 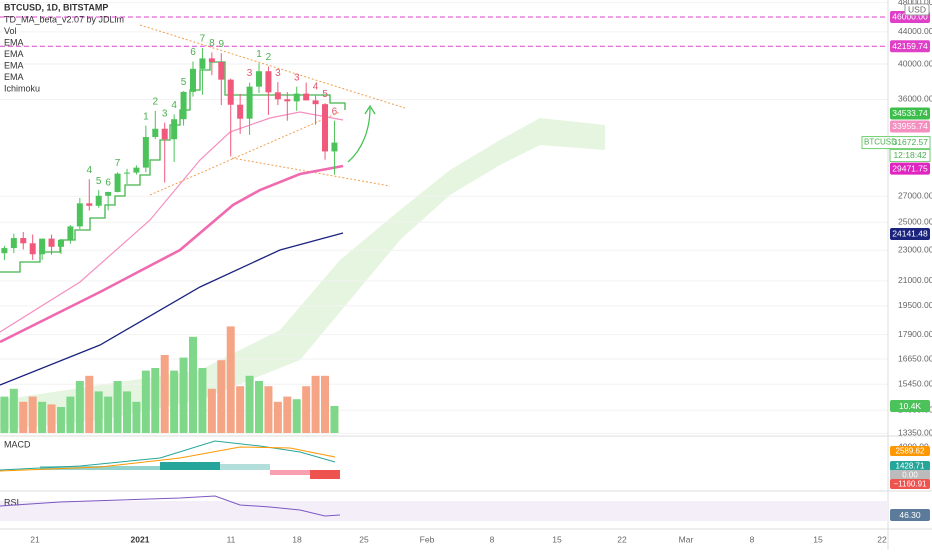 What do you see at coordinates (917, 9) in the screenshot?
I see `currency: USD` at bounding box center [917, 9].